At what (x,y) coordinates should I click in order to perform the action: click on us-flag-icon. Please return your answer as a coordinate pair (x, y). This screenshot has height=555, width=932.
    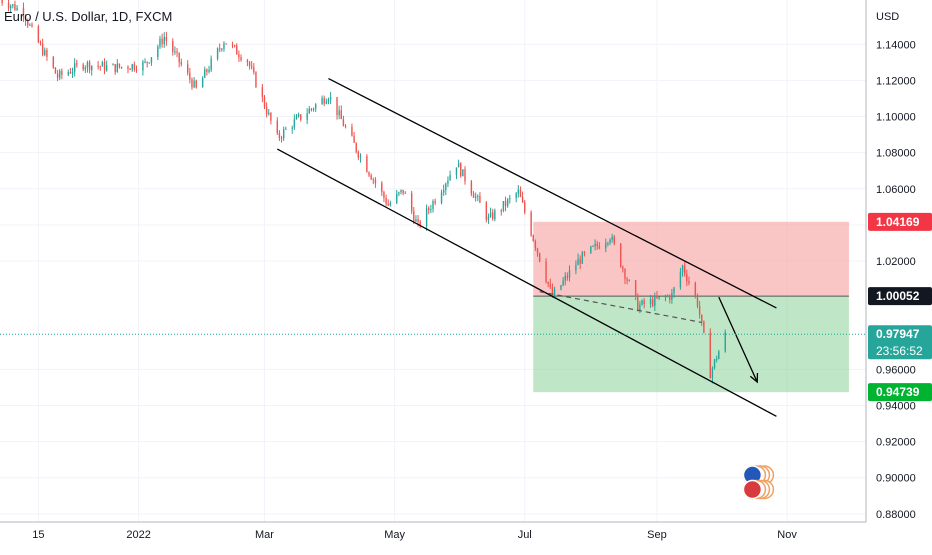
    Looking at the image, I should click on (752, 489).